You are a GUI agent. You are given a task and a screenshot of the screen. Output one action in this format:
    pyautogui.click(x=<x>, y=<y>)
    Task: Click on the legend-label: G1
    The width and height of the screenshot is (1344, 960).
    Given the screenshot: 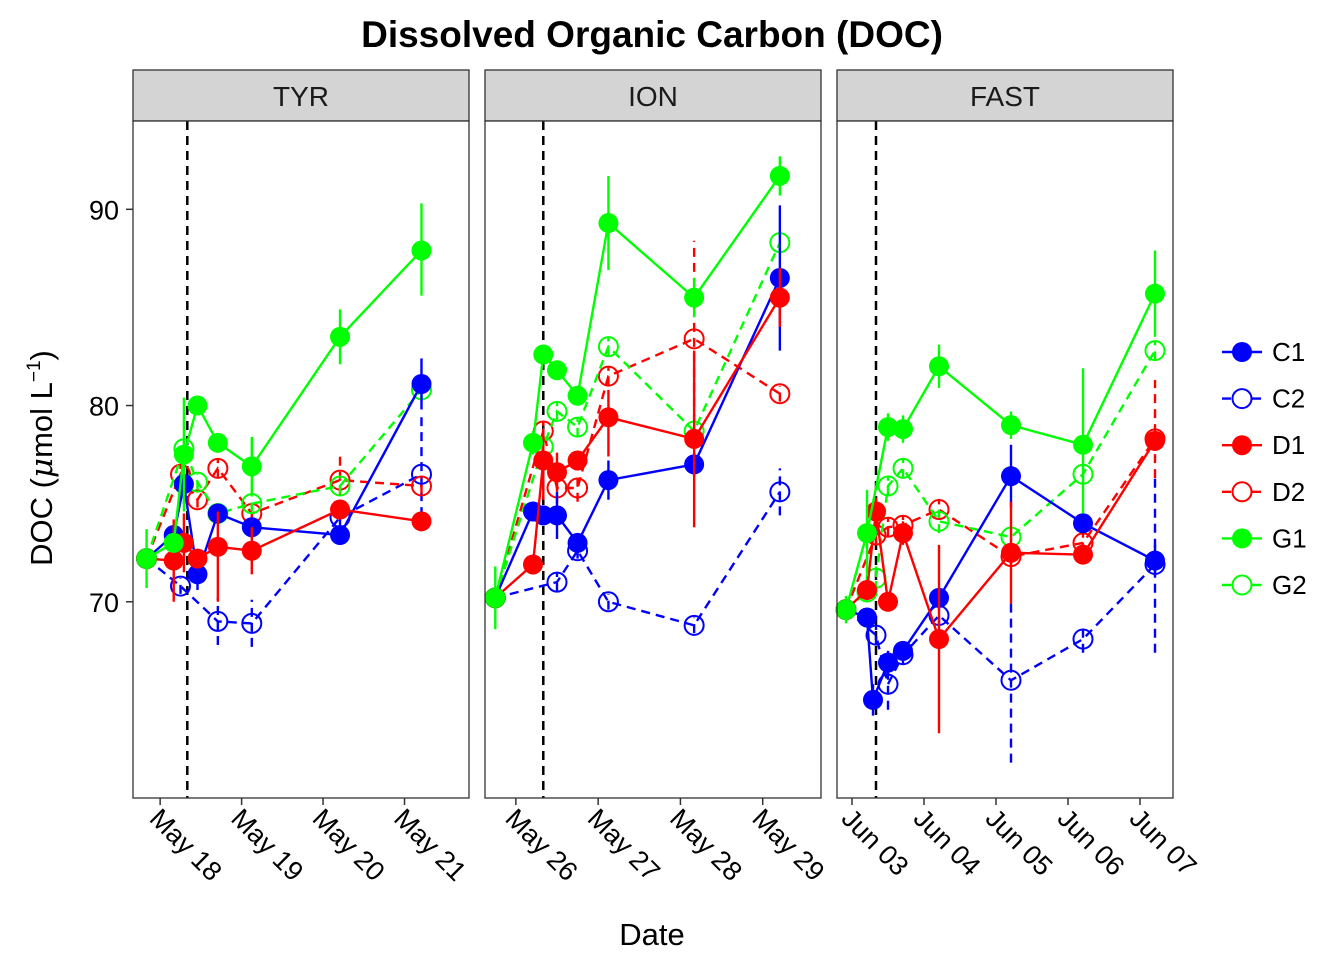 What is the action you would take?
    pyautogui.click(x=1289, y=538)
    